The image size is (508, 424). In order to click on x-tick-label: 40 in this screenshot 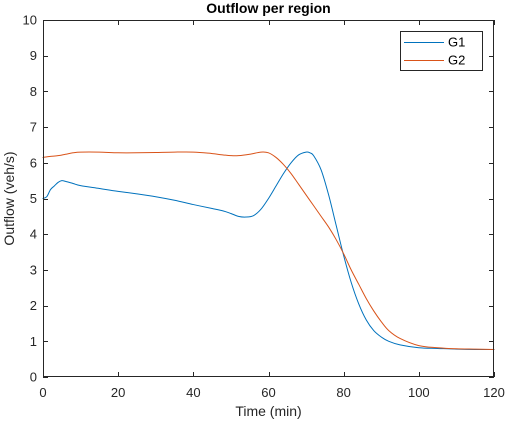, I will do `click(193, 392)`.